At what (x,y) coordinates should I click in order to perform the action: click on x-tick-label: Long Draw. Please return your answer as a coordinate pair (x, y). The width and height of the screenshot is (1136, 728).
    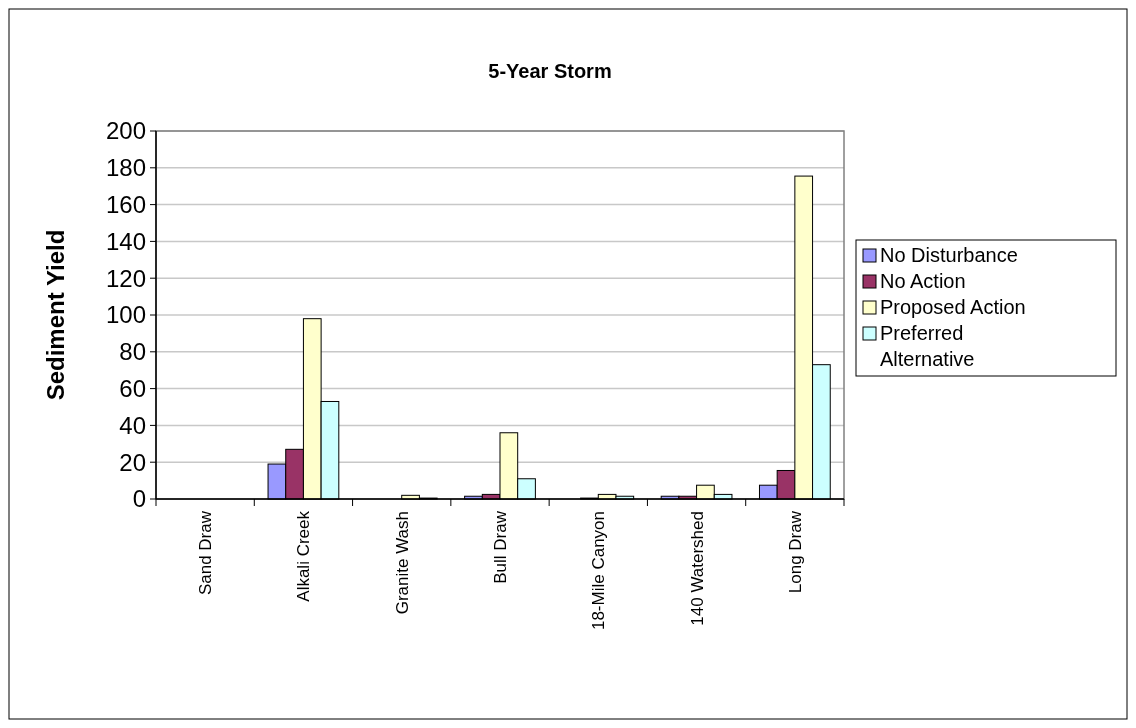
    Looking at the image, I should click on (795, 552).